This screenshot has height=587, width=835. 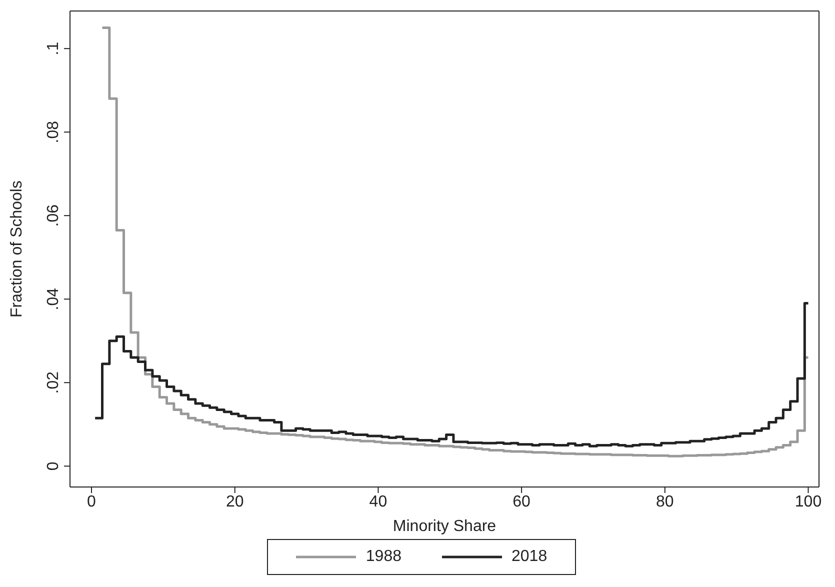 I want to click on y-tick-label: .1, so click(x=53, y=49).